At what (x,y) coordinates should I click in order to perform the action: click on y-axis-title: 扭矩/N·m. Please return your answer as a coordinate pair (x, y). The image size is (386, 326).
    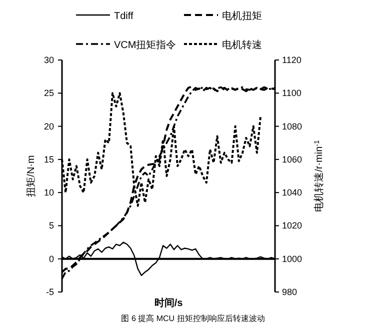
    Looking at the image, I should click on (31, 176).